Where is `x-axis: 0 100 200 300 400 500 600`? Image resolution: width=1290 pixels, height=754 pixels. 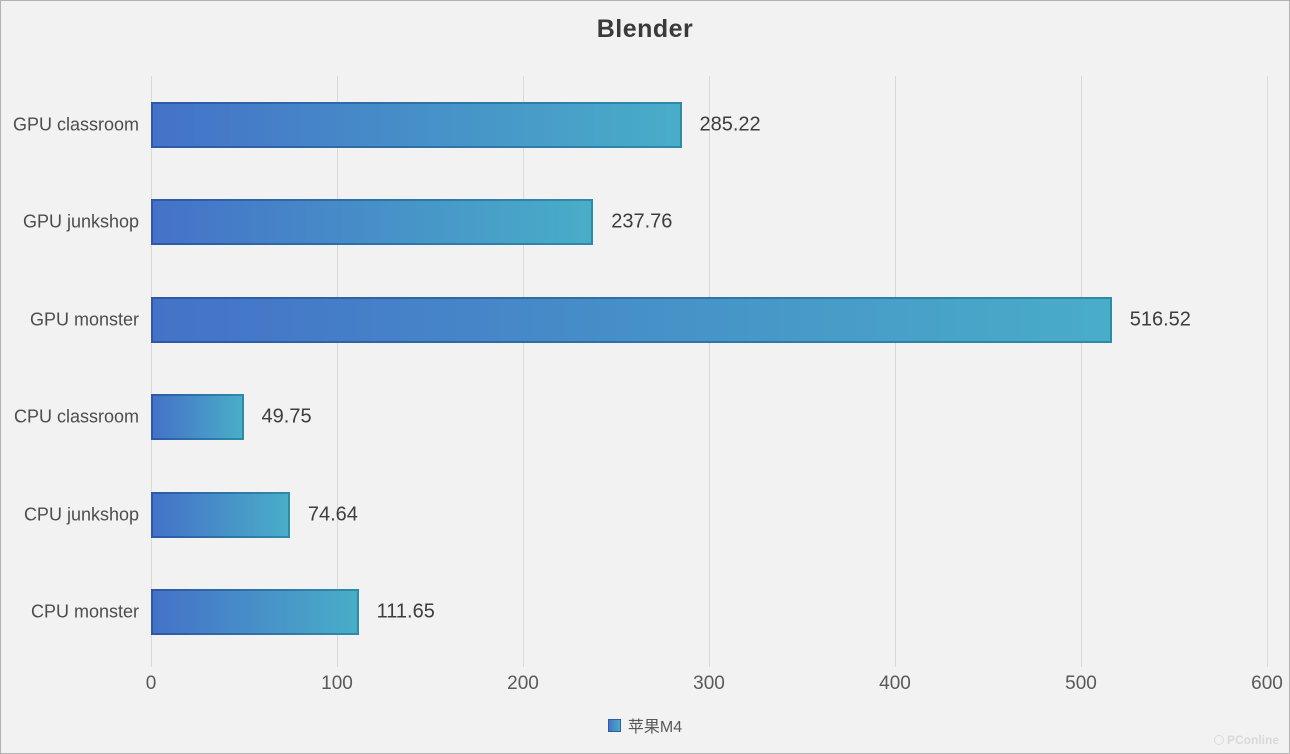 x-axis: 0 100 200 300 400 500 600 is located at coordinates (714, 686).